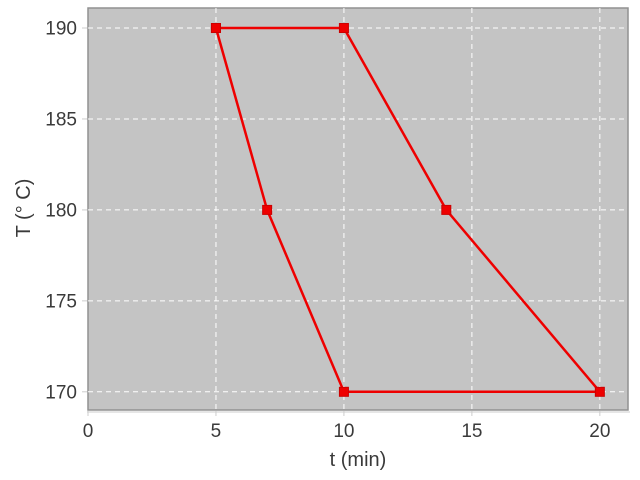 The height and width of the screenshot is (480, 640). I want to click on y-tick-label: 190, so click(61, 29).